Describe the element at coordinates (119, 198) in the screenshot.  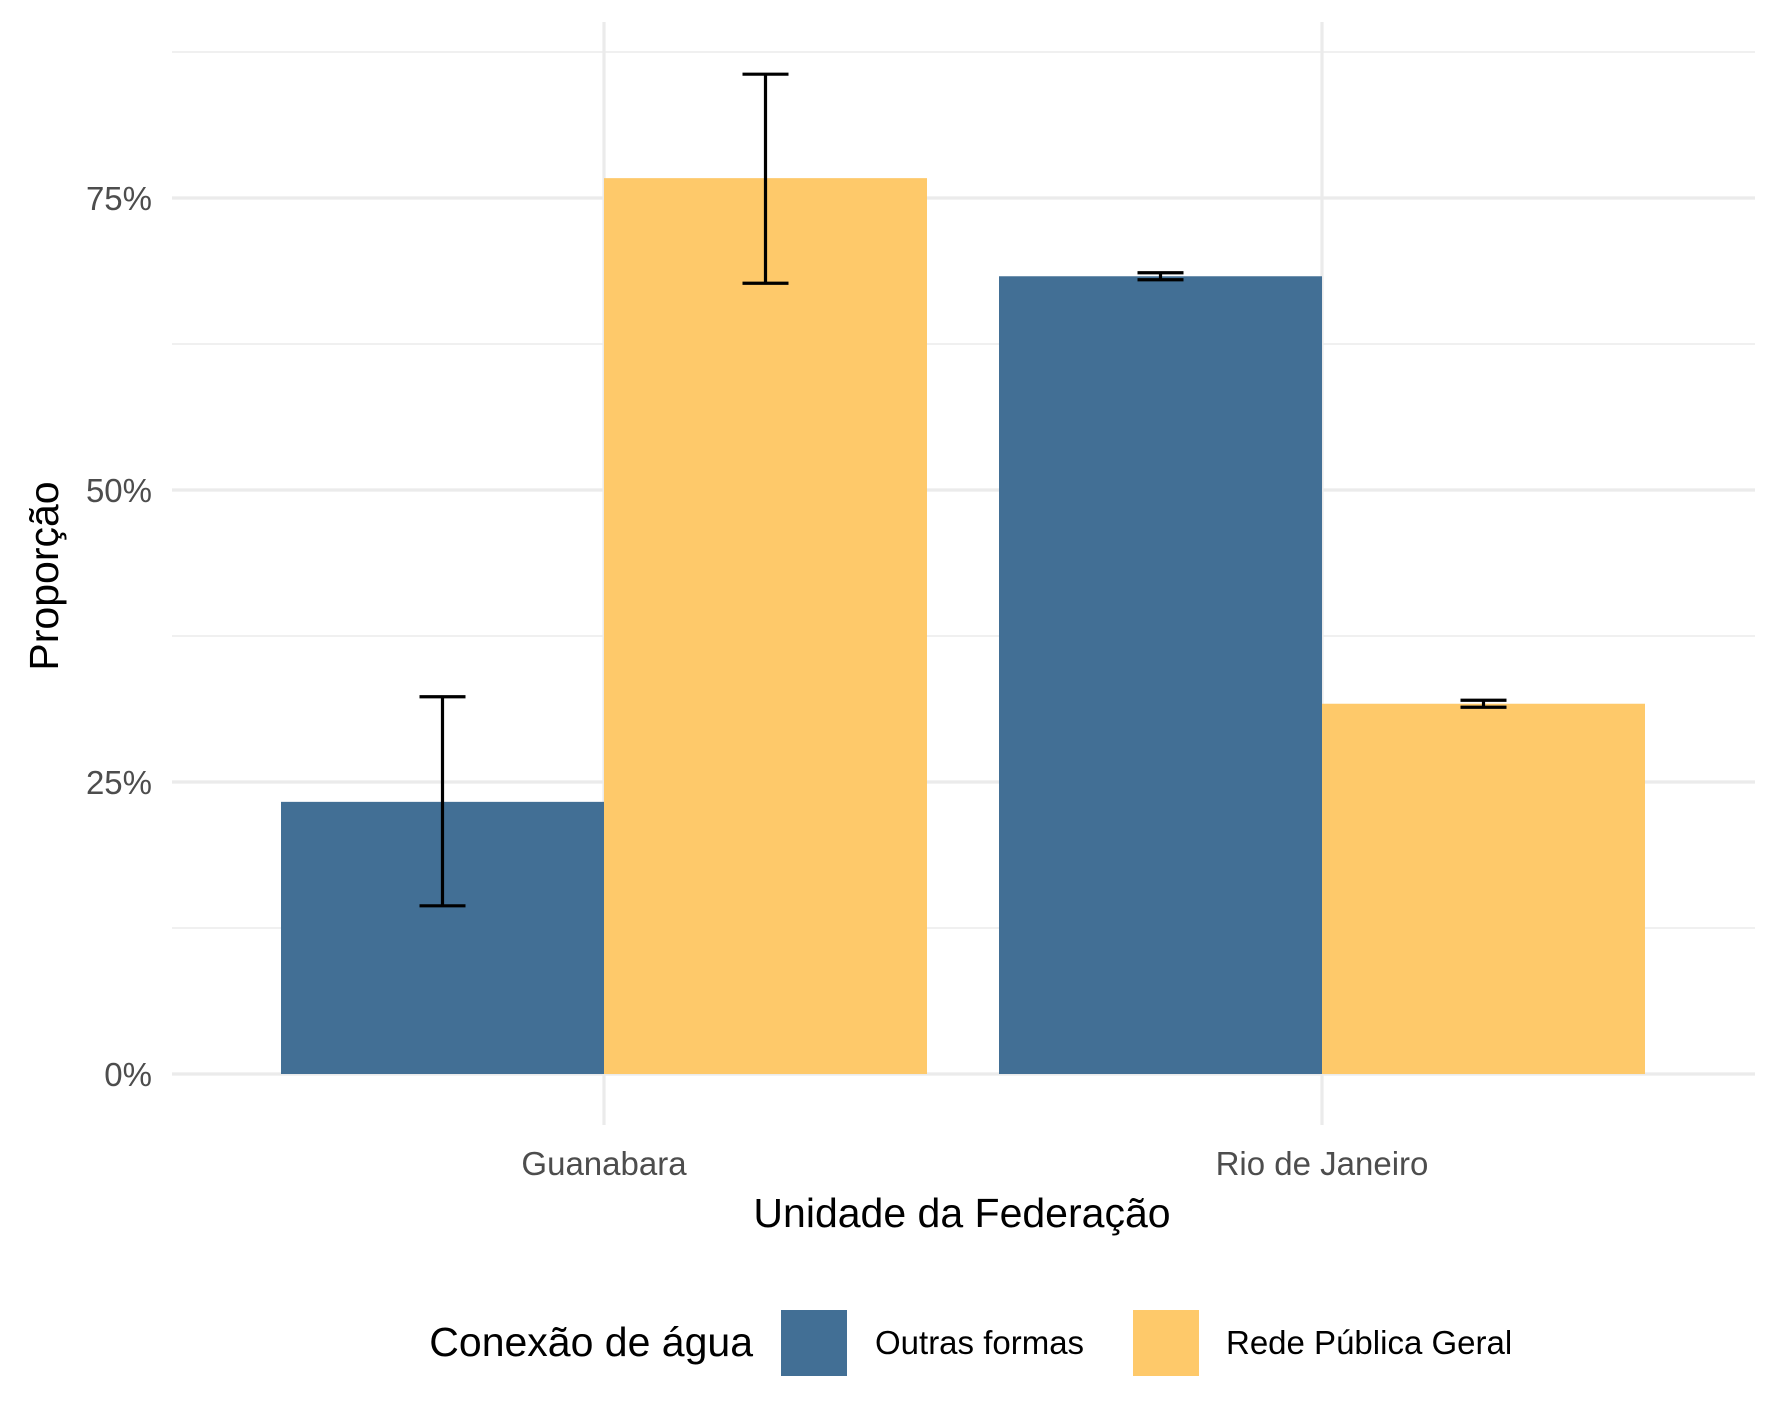
I see `y-tick-label: 75%` at that location.